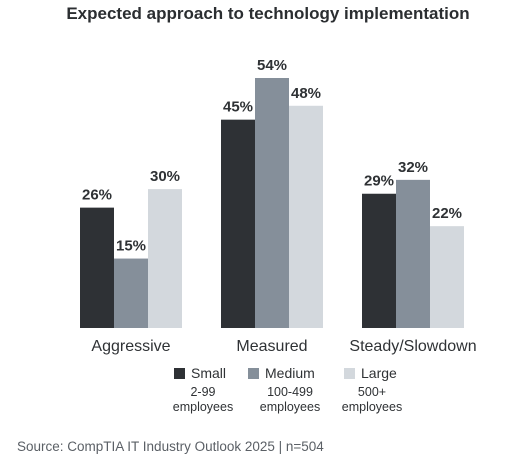  What do you see at coordinates (165, 176) in the screenshot?
I see `data-label-aggressive-large: 30%` at bounding box center [165, 176].